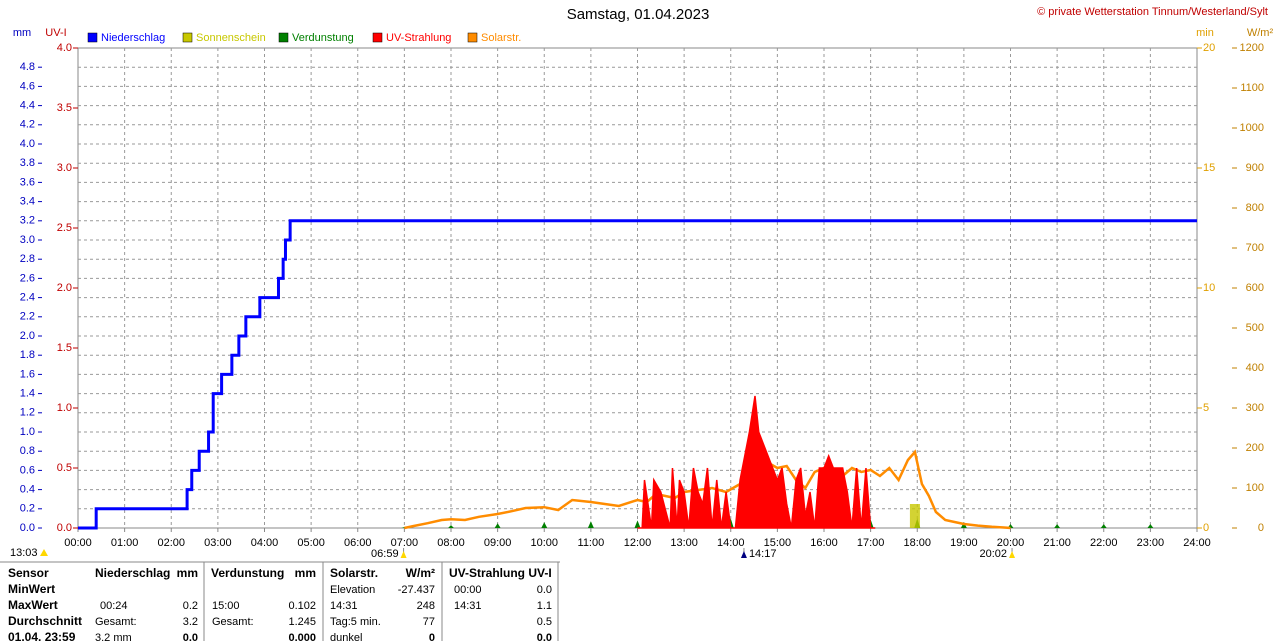 The image size is (1280, 641). What do you see at coordinates (125, 543) in the screenshot?
I see `x-tick-label: 01:00` at bounding box center [125, 543].